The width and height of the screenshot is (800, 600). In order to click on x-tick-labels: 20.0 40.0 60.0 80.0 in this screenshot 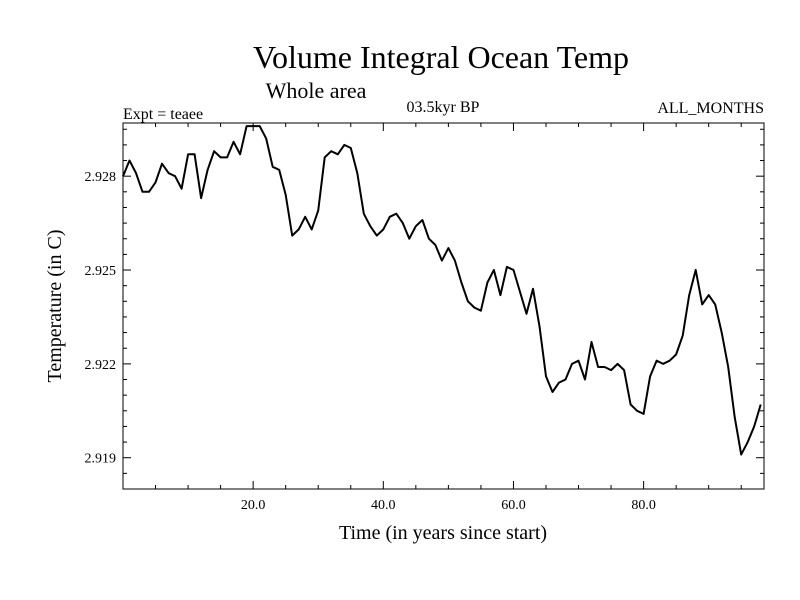, I will do `click(448, 505)`.